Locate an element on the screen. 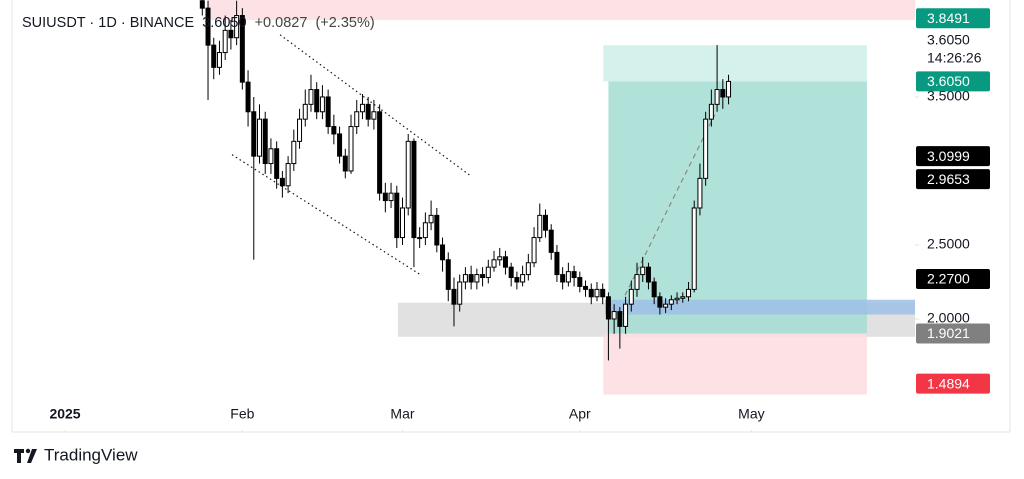 Image resolution: width=1024 pixels, height=479 pixels. x-tick-label: Mar is located at coordinates (402, 414).